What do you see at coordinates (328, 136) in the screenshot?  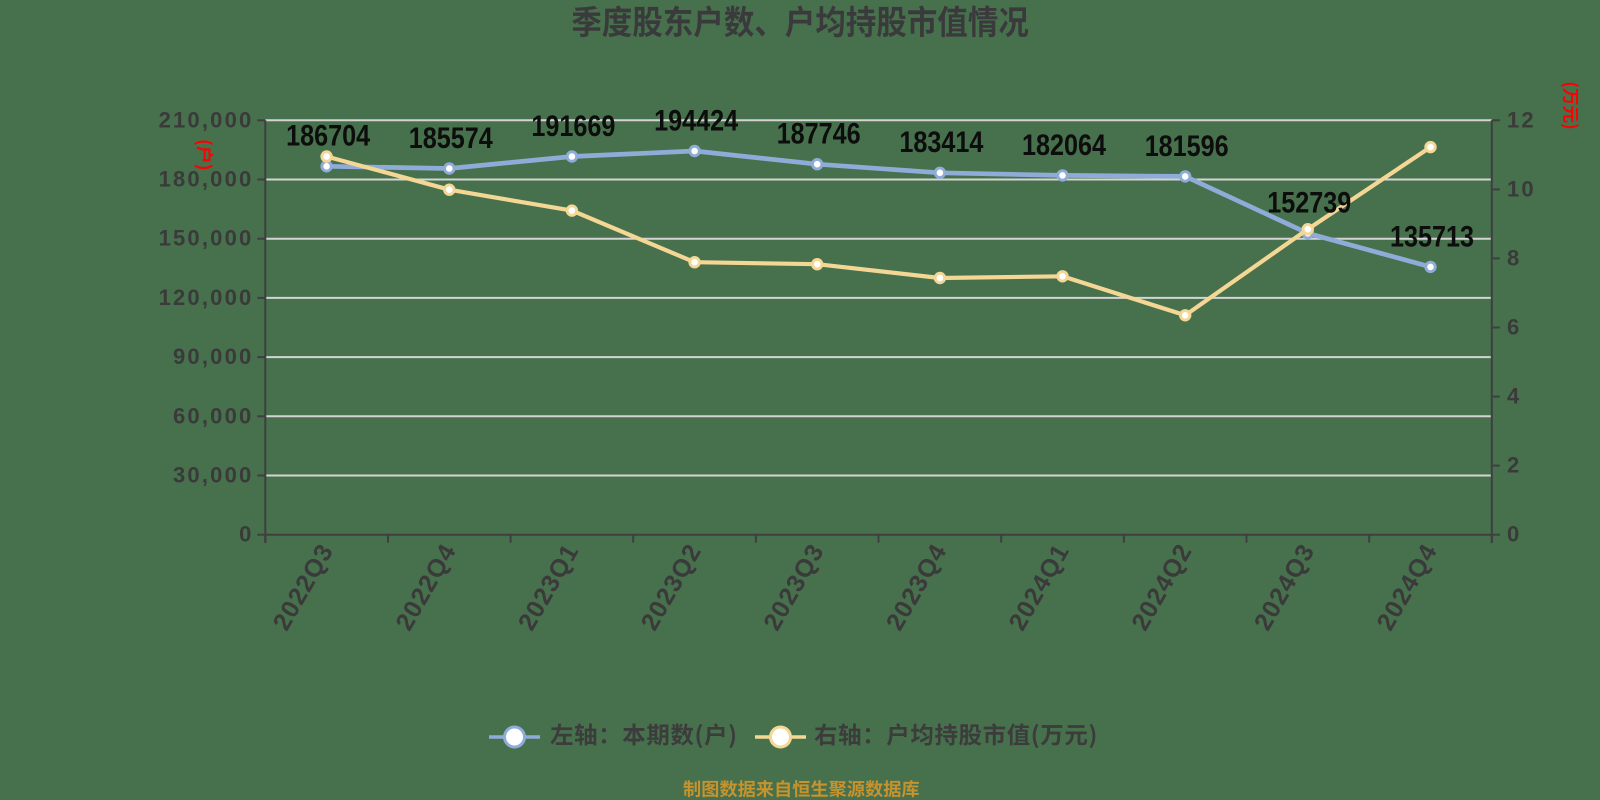 I see `svg-text: 186704` at bounding box center [328, 136].